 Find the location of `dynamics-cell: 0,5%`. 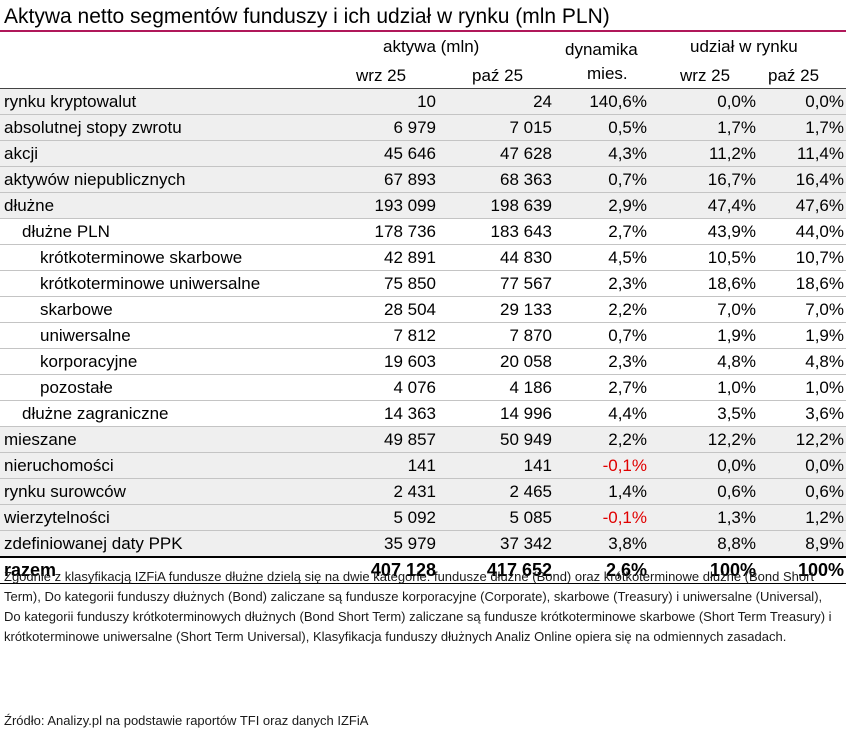

dynamics-cell: 0,5% is located at coordinates (599, 127).